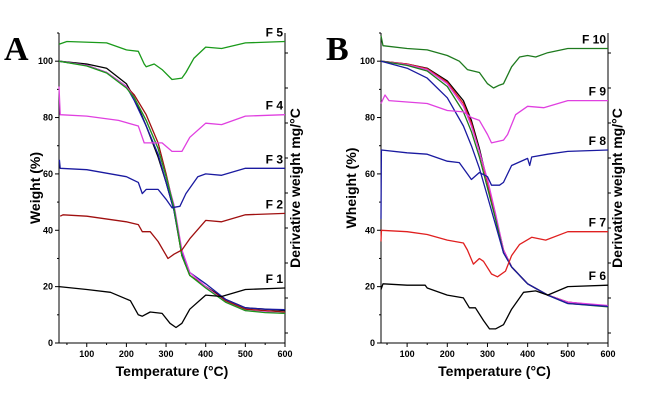  What do you see at coordinates (172, 60) in the screenshot?
I see `dtg-curve-f5` at bounding box center [172, 60].